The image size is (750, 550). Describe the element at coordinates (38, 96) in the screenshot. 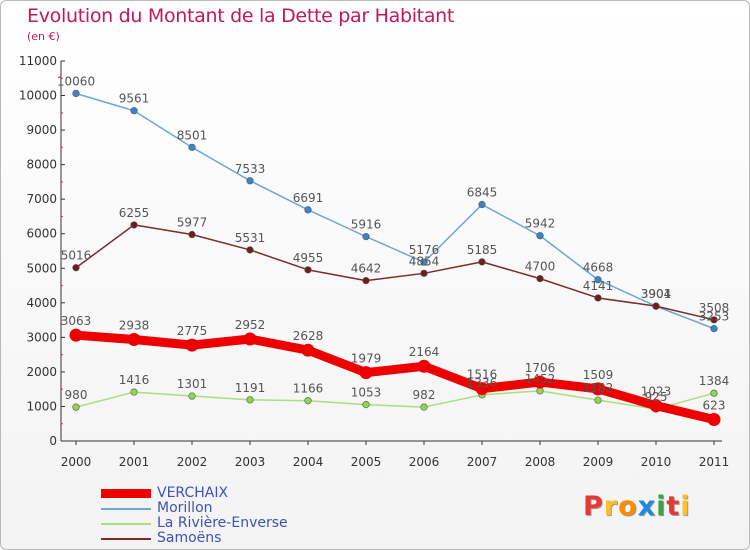

I see `y-tick-label: 10000` at that location.